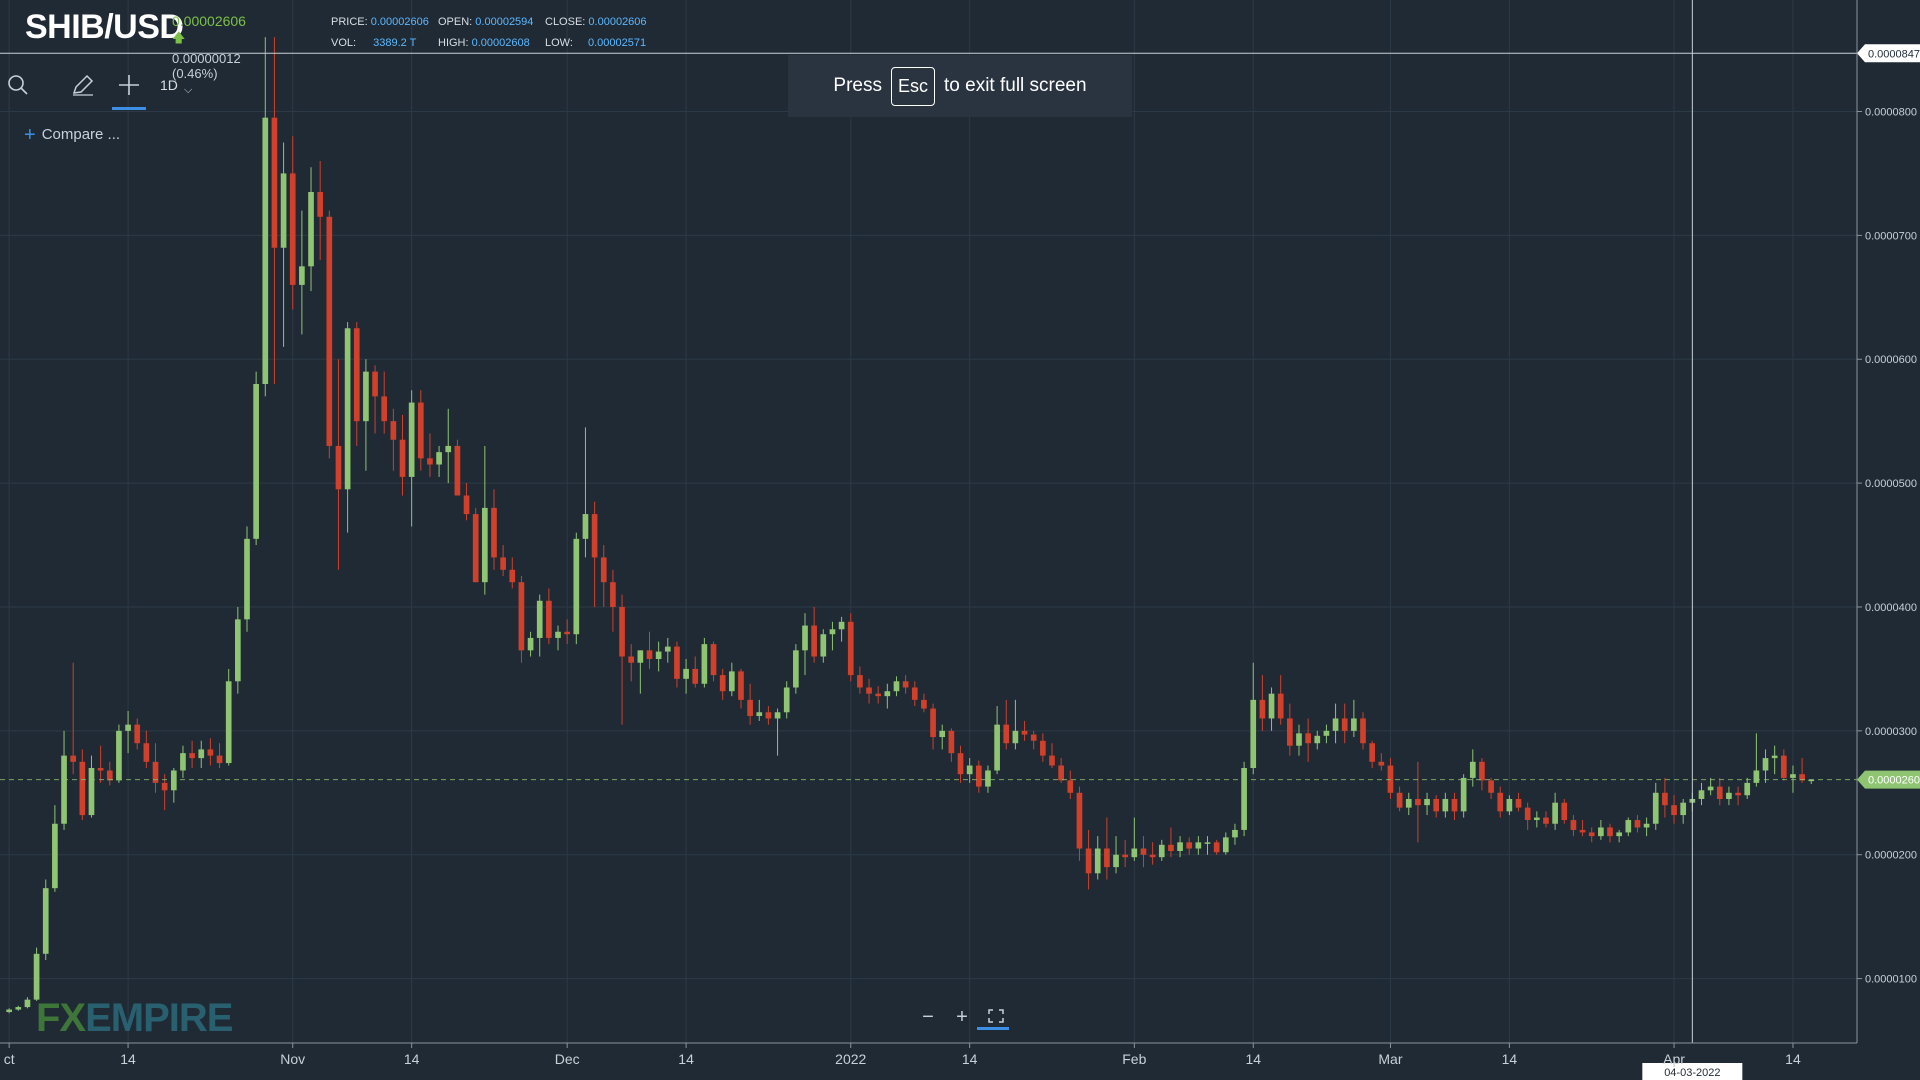 This screenshot has width=1920, height=1080. I want to click on search-icon, so click(18, 85).